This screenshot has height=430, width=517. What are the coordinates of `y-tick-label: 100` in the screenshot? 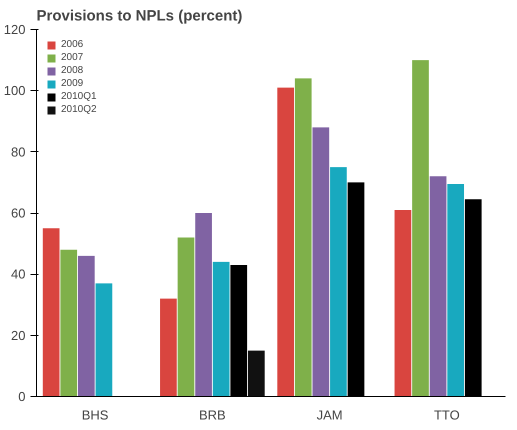 It's located at (15, 90).